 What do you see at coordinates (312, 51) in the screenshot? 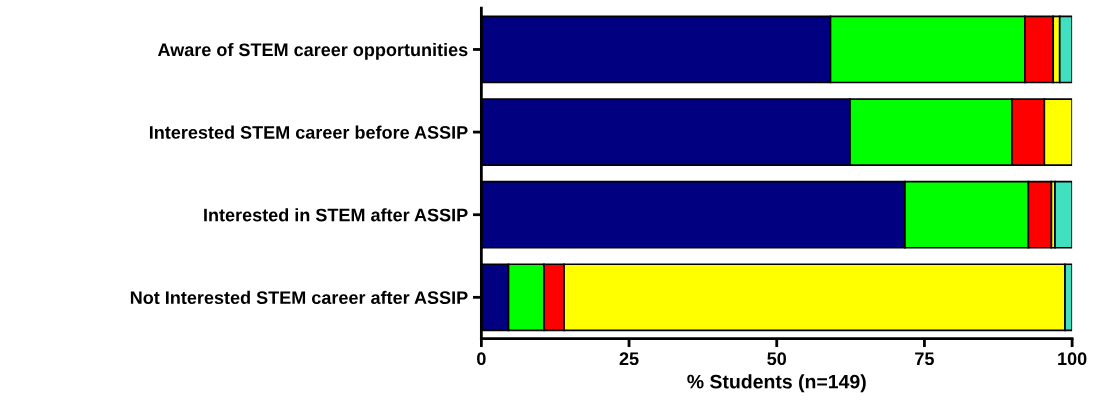
I see `y-tick-label: Aware of STEM career opportunities` at bounding box center [312, 51].